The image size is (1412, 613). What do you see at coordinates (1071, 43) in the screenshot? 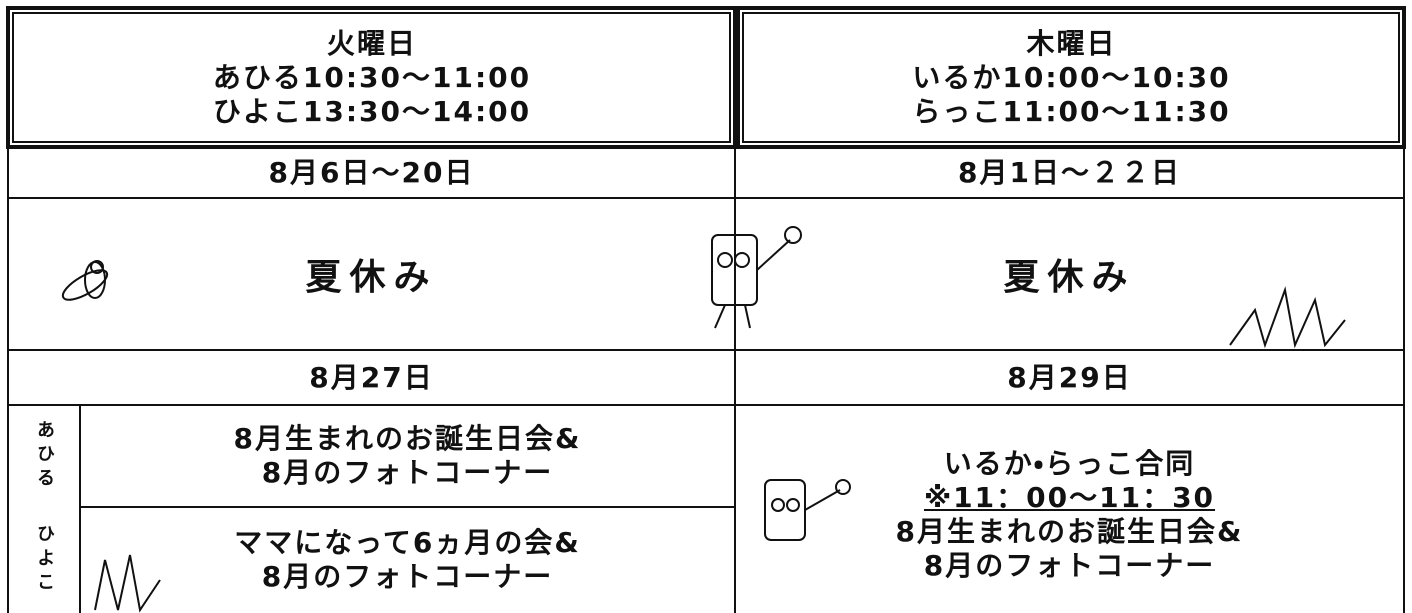
I see `day-label: 木曜日` at bounding box center [1071, 43].